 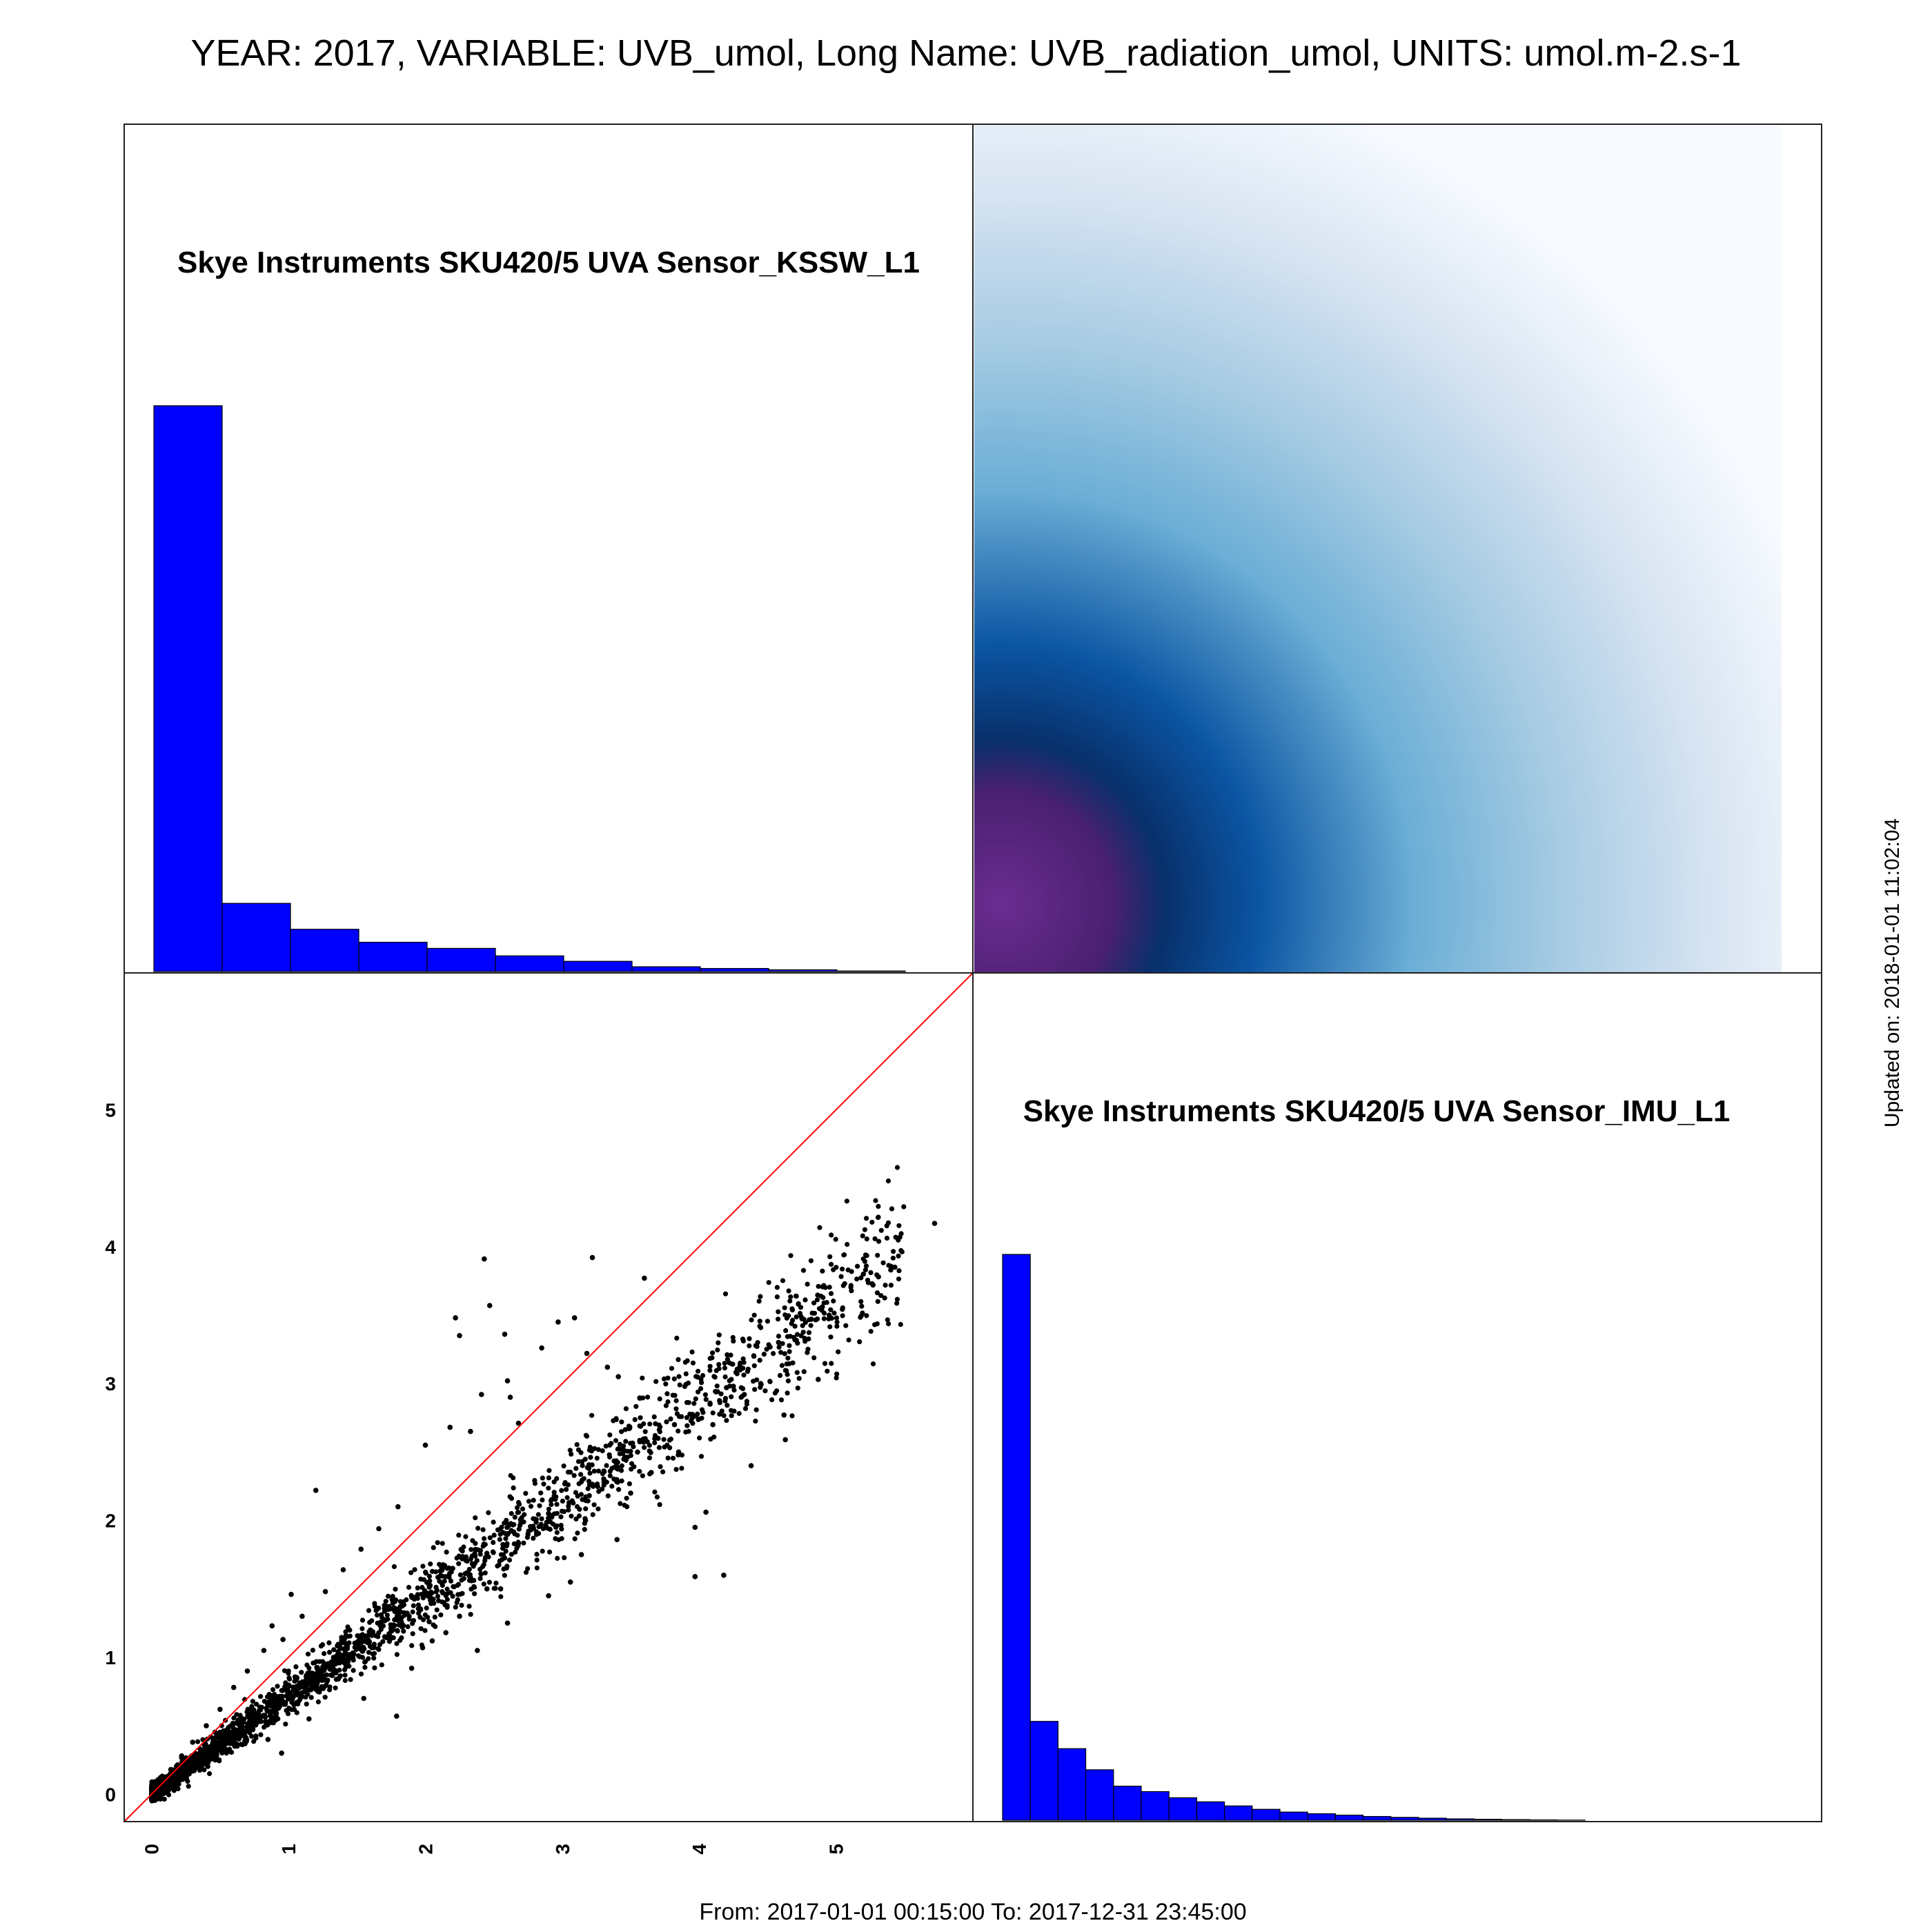 What do you see at coordinates (562, 1849) in the screenshot?
I see `x-tick-label: 3` at bounding box center [562, 1849].